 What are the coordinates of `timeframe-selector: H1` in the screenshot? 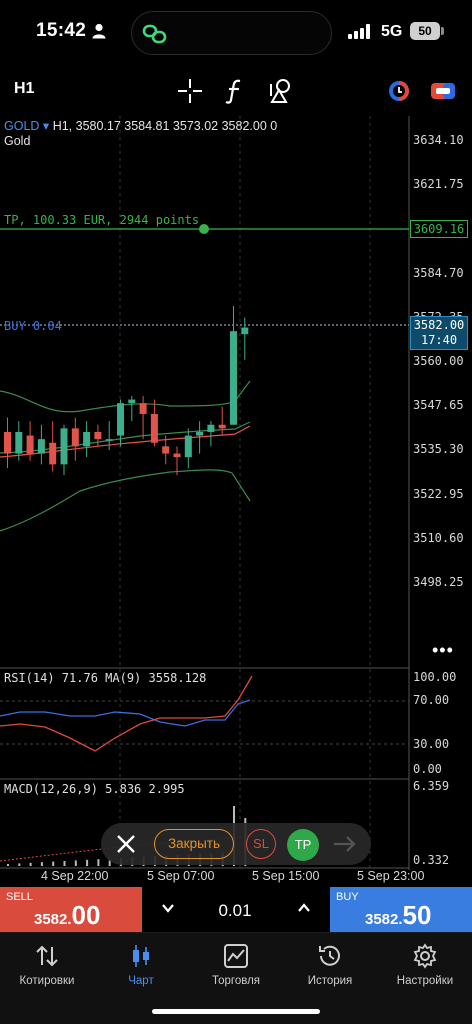 It's located at (24, 88).